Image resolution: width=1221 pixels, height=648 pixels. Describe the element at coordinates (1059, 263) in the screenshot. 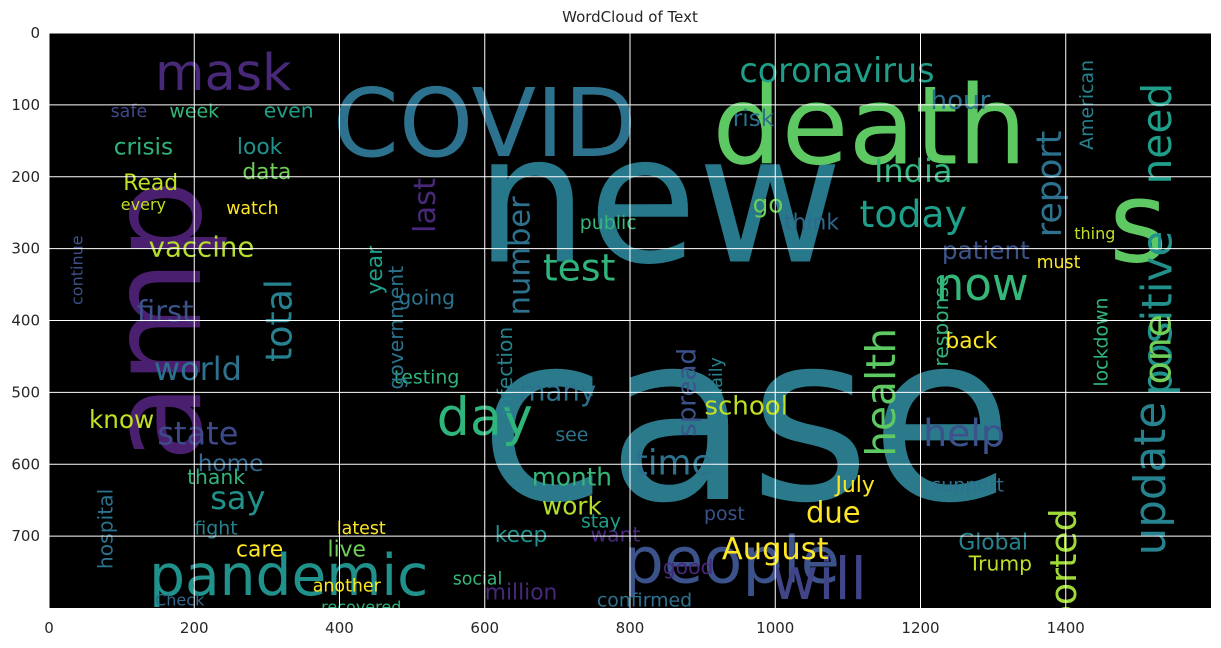

I see `word-must: must` at that location.